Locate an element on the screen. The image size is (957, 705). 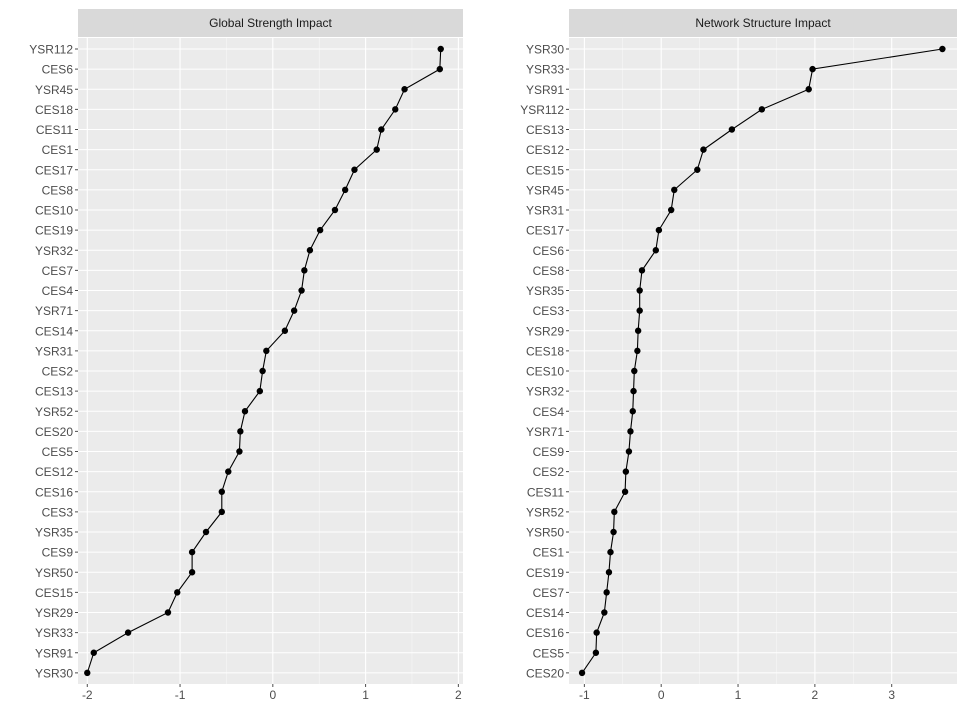
y-tick-label: CES10 is located at coordinates (545, 372).